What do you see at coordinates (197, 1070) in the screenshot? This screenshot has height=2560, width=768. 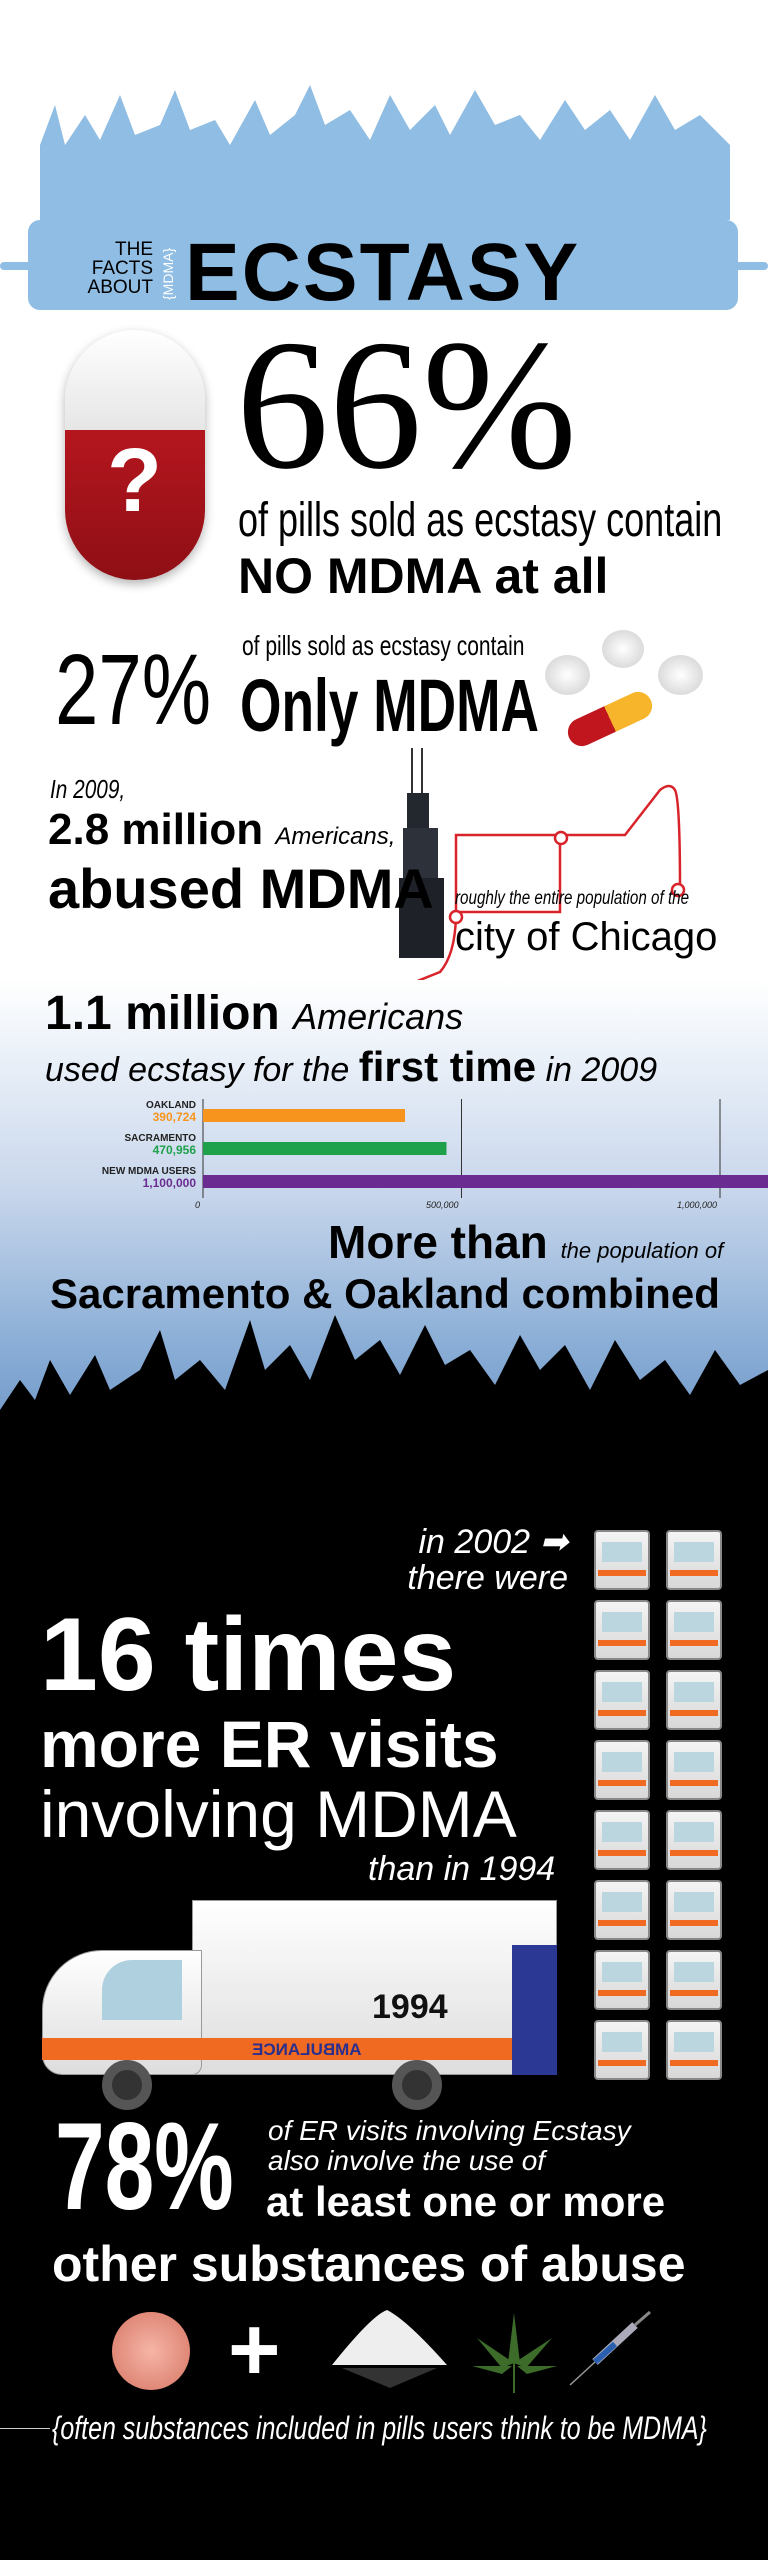 I see `first-time-used: used ecstasy for the` at bounding box center [197, 1070].